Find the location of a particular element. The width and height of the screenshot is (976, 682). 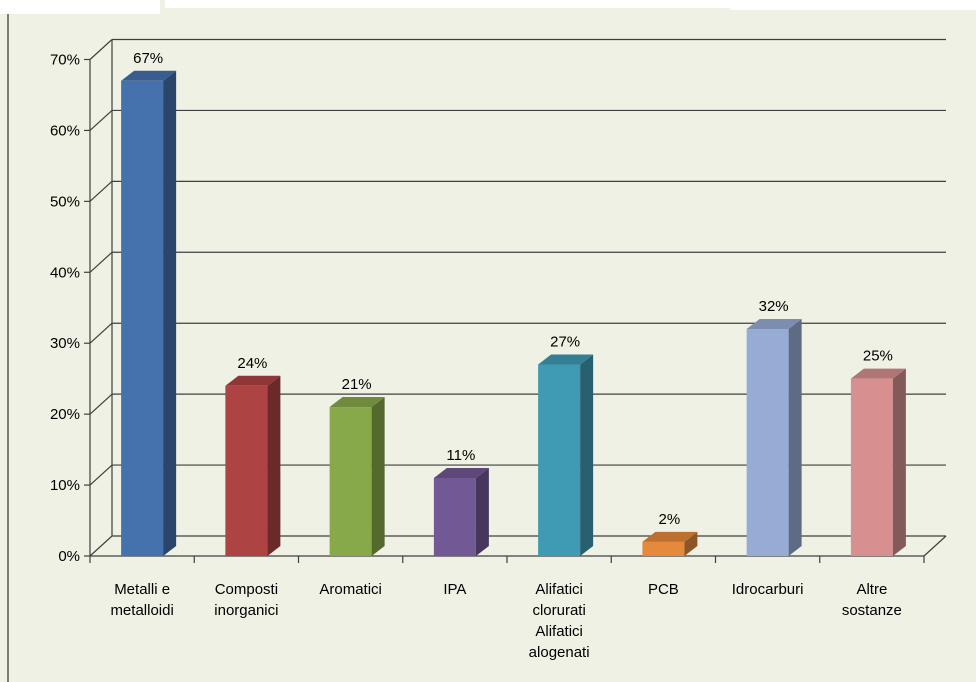

y-tick-label: 60% is located at coordinates (65, 130).